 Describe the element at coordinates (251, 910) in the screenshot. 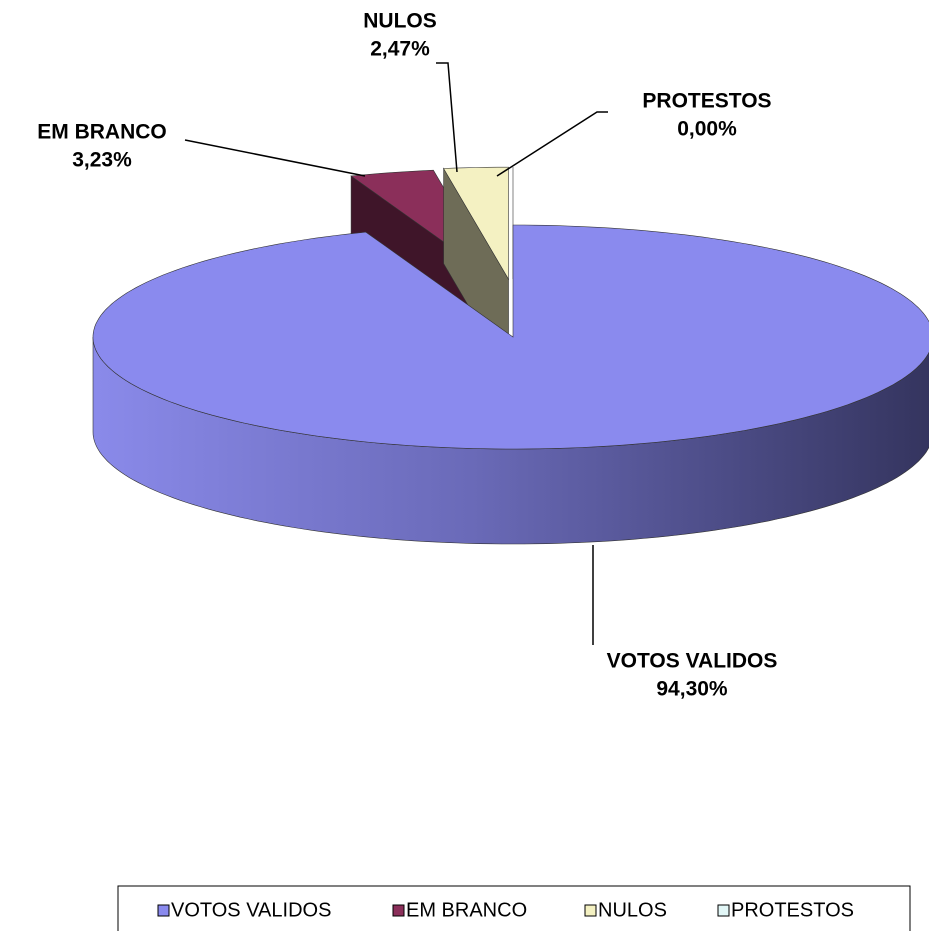

I see `legend-label: VOTOS VALIDOS` at that location.